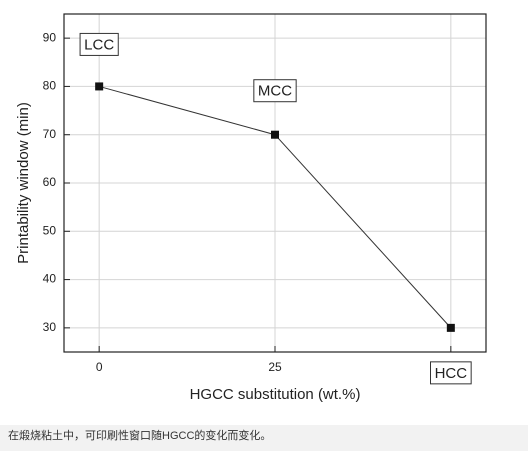  I want to click on y-tick-label: 70, so click(50, 134).